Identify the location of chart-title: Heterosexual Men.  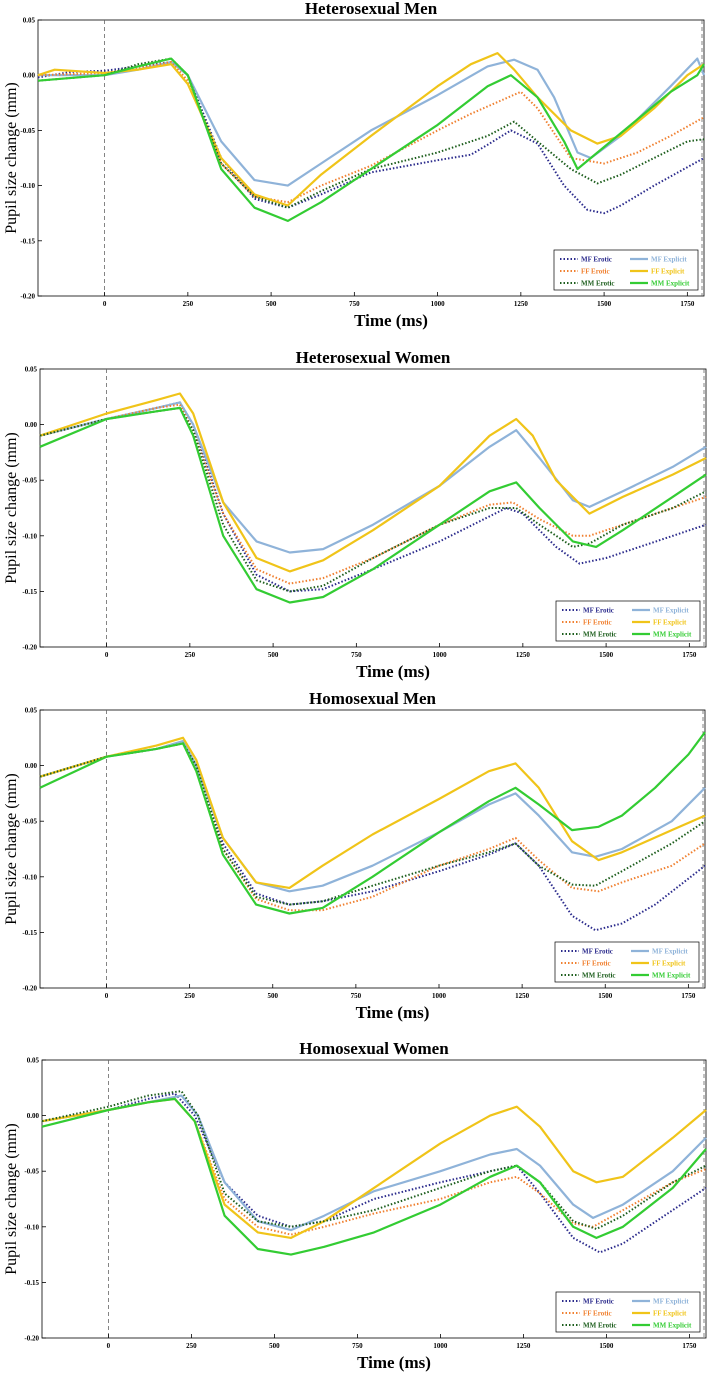
(371, 9).